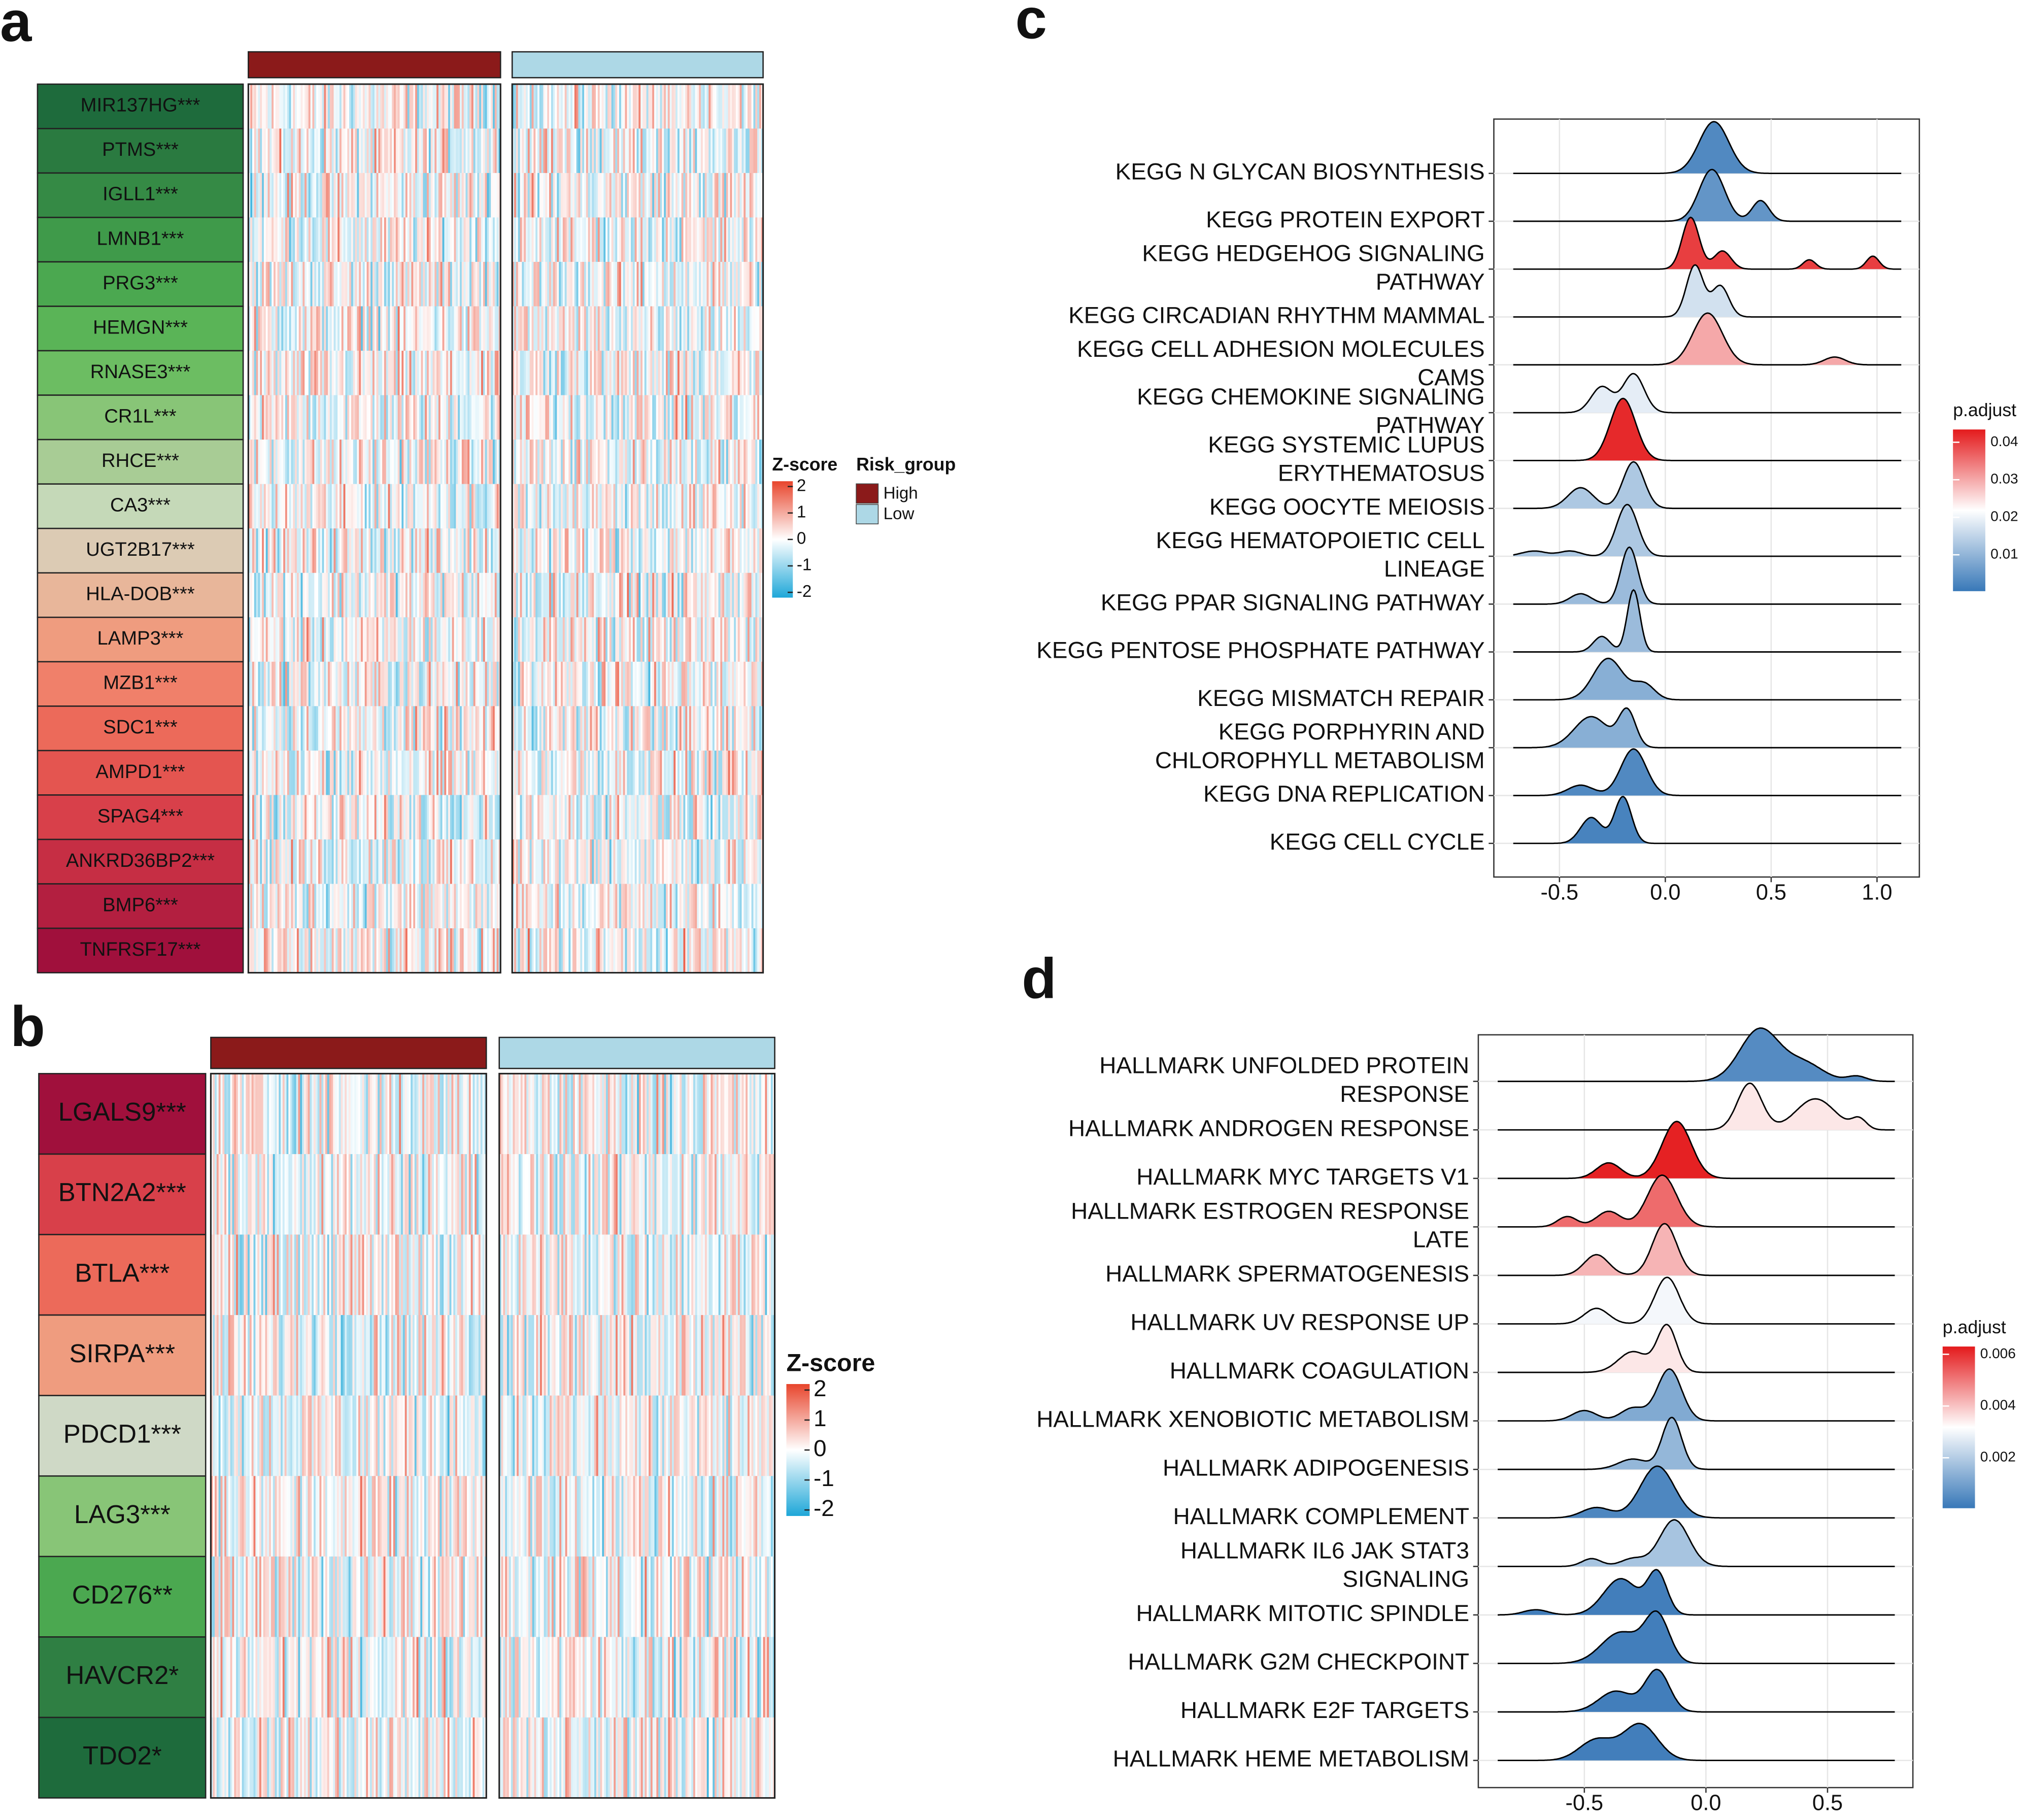 Image resolution: width=2028 pixels, height=1820 pixels. Describe the element at coordinates (140, 905) in the screenshot. I see `gene-label: BMP6***` at that location.